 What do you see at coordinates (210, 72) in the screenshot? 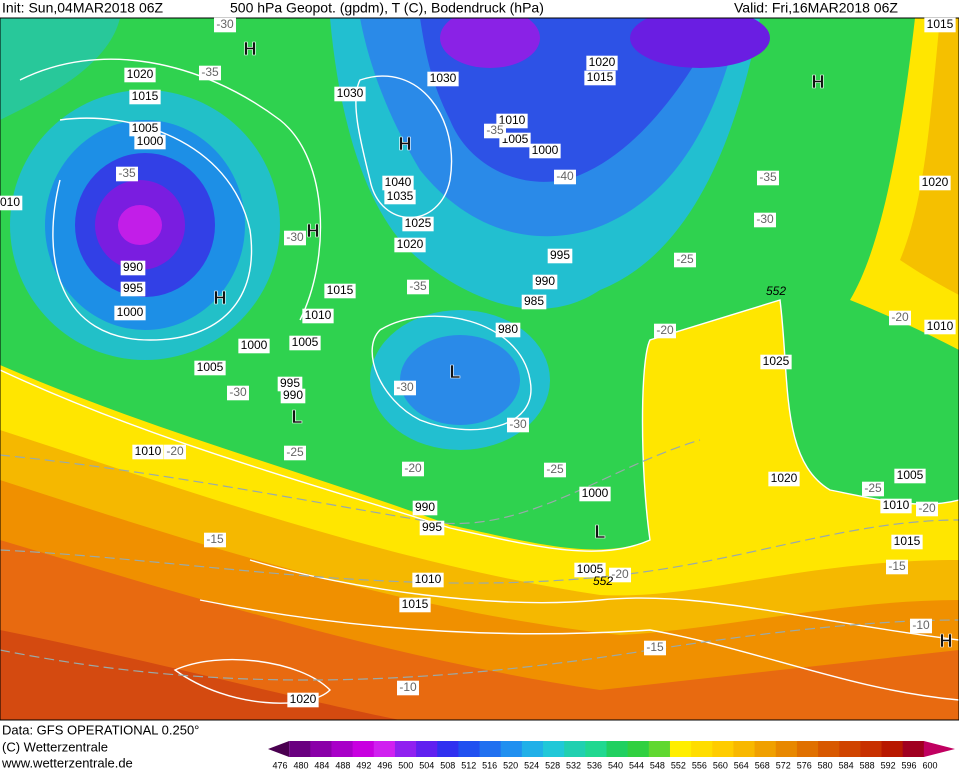
I see `temperature-label: -35` at bounding box center [210, 72].